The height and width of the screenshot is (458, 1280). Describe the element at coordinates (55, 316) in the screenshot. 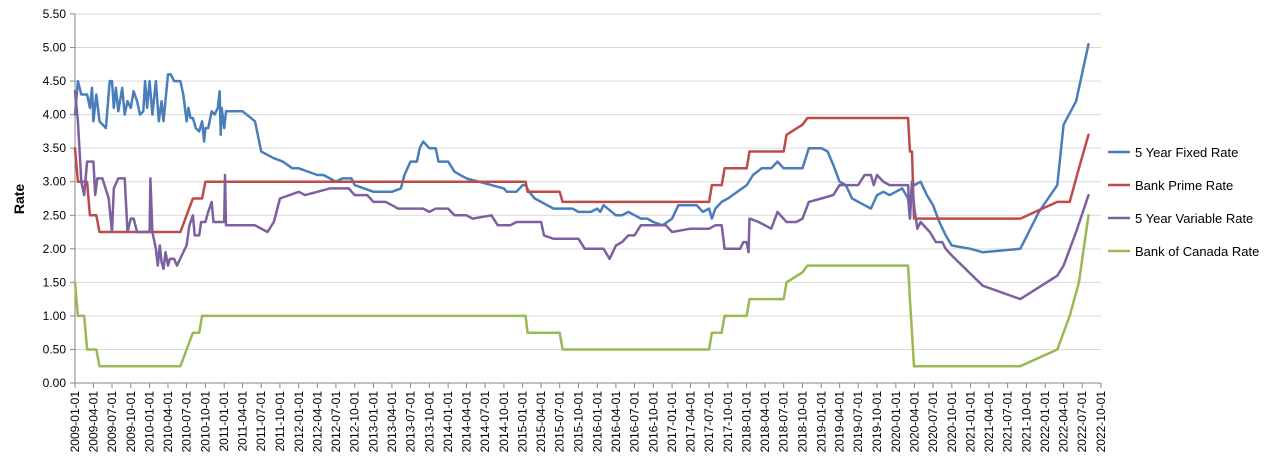

I see `y-tick-label: 1.00` at that location.